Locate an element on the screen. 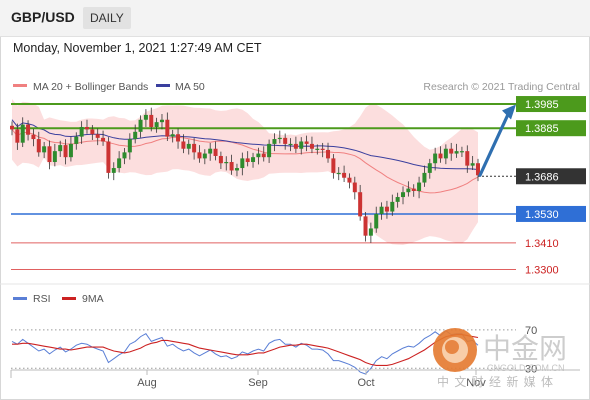 The height and width of the screenshot is (400, 590). rsi-ma-line is located at coordinates (245, 350).